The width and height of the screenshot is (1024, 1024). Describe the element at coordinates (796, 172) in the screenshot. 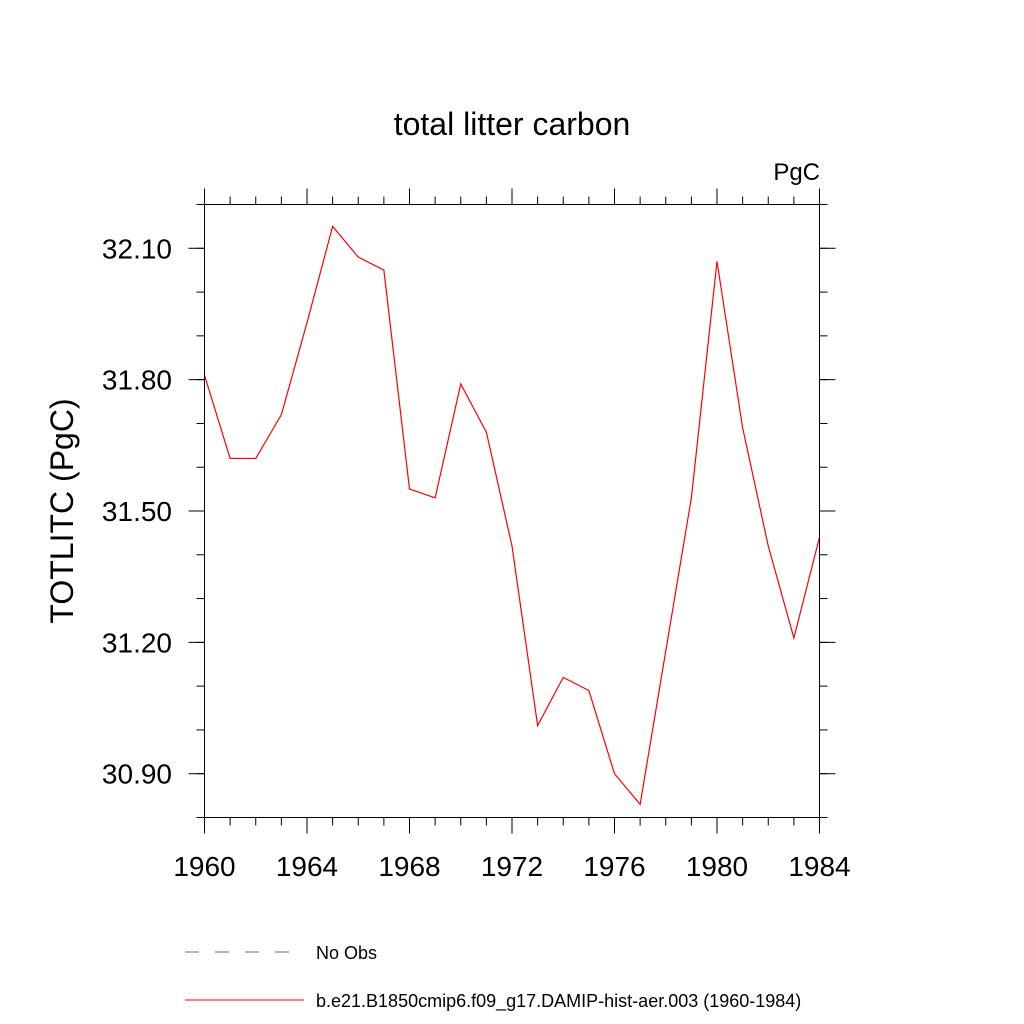

I see `units-label: PgC` at that location.